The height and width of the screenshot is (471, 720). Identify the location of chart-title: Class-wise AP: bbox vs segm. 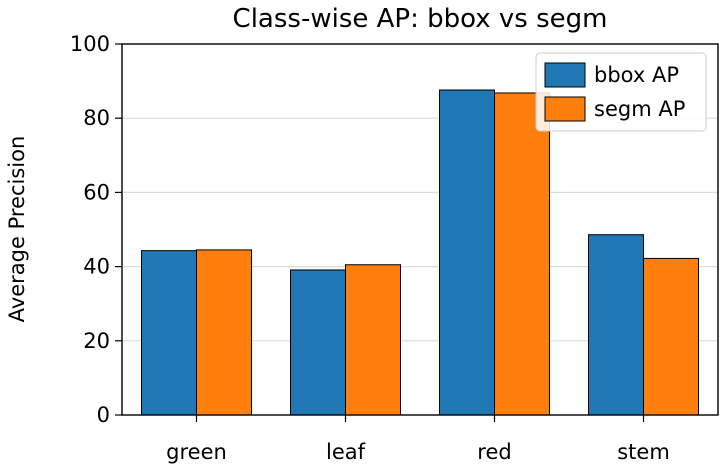
(420, 19).